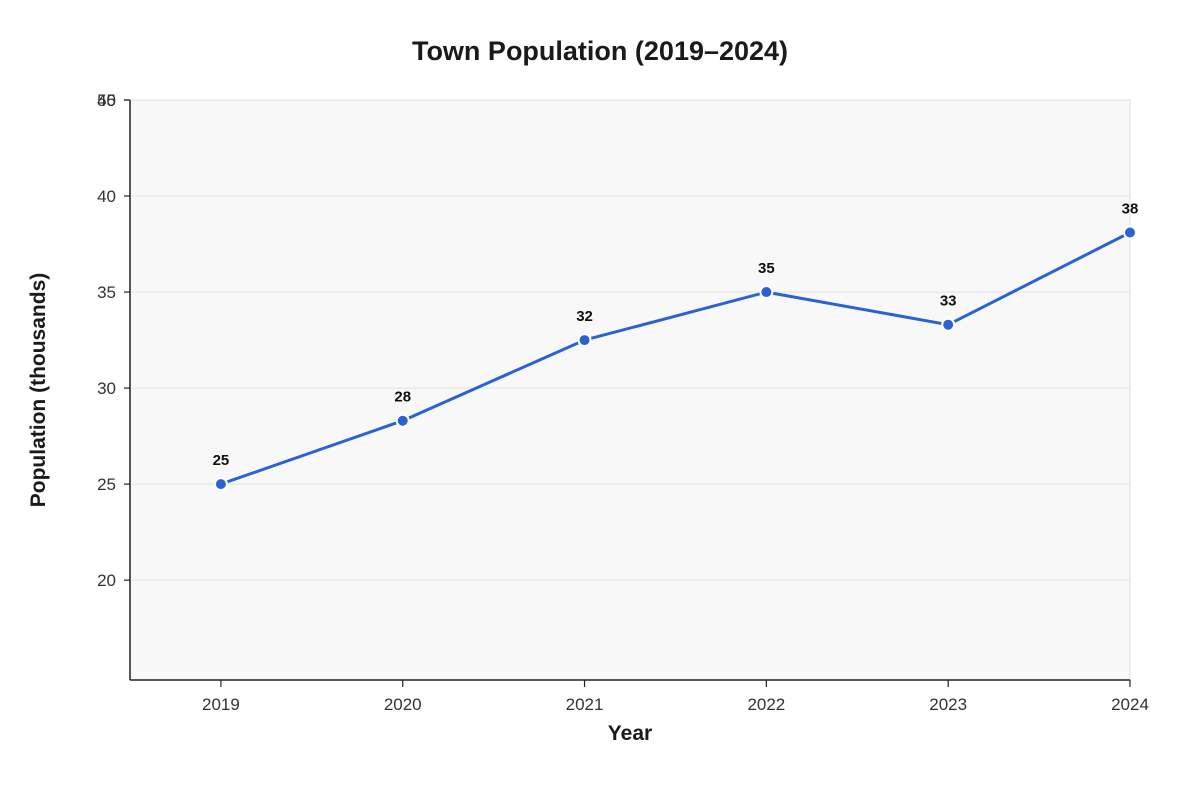 This screenshot has width=1200, height=800. Describe the element at coordinates (403, 704) in the screenshot. I see `x-tick-label: 2020` at that location.